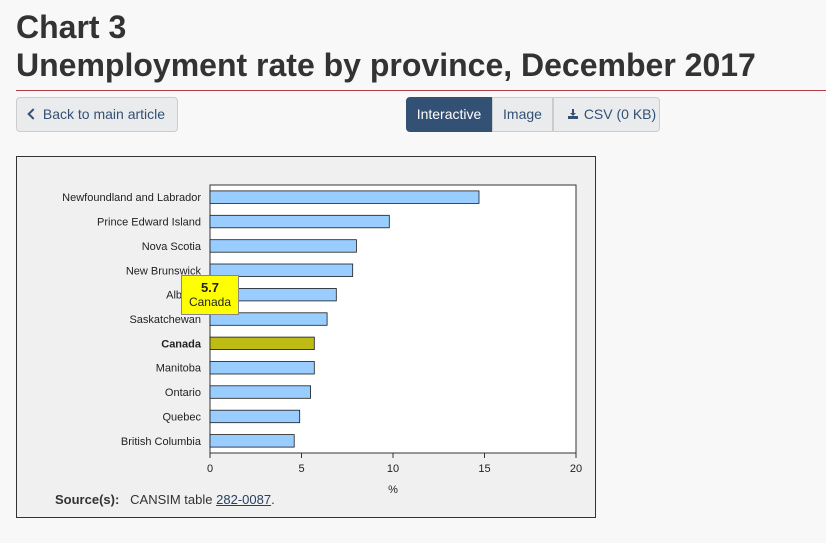 The image size is (826, 543). Describe the element at coordinates (252, 441) in the screenshot. I see `bar-british-columbia` at that location.